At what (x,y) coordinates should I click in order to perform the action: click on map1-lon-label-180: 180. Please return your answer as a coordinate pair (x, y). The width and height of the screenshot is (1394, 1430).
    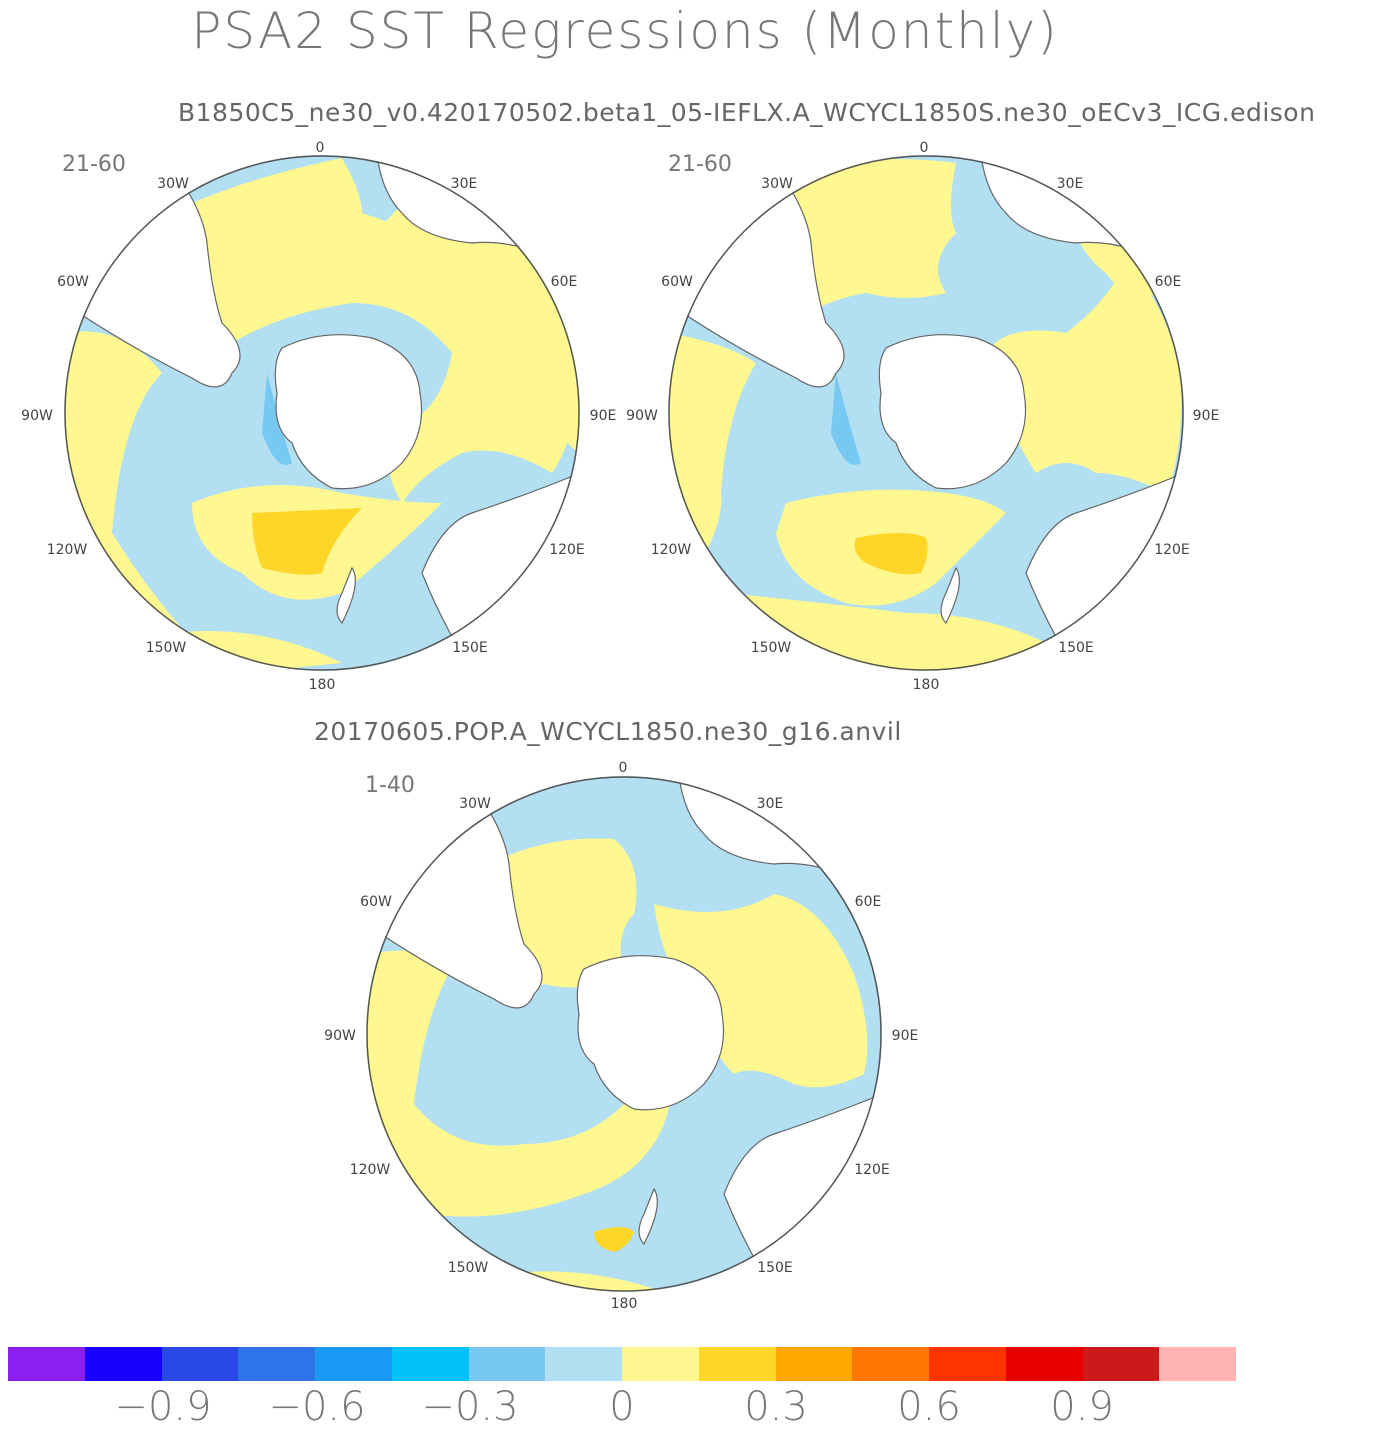
    Looking at the image, I should click on (322, 685).